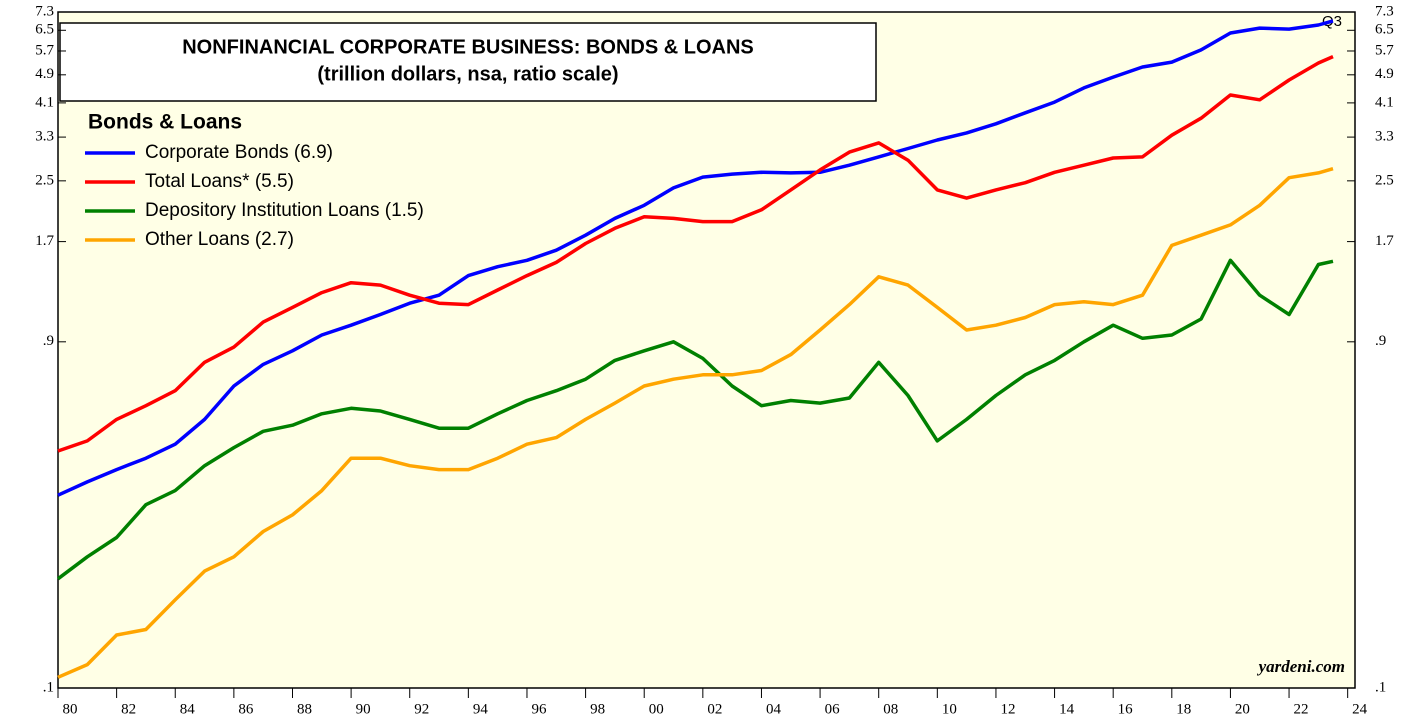 Image resolution: width=1419 pixels, height=719 pixels. What do you see at coordinates (1242, 709) in the screenshot?
I see `x-tick-label: 20` at bounding box center [1242, 709].